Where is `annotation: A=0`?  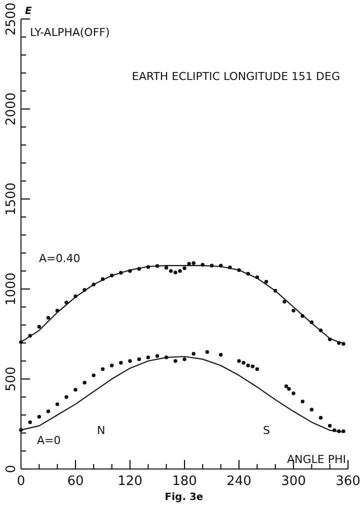 annotation: A=0 is located at coordinates (49, 440).